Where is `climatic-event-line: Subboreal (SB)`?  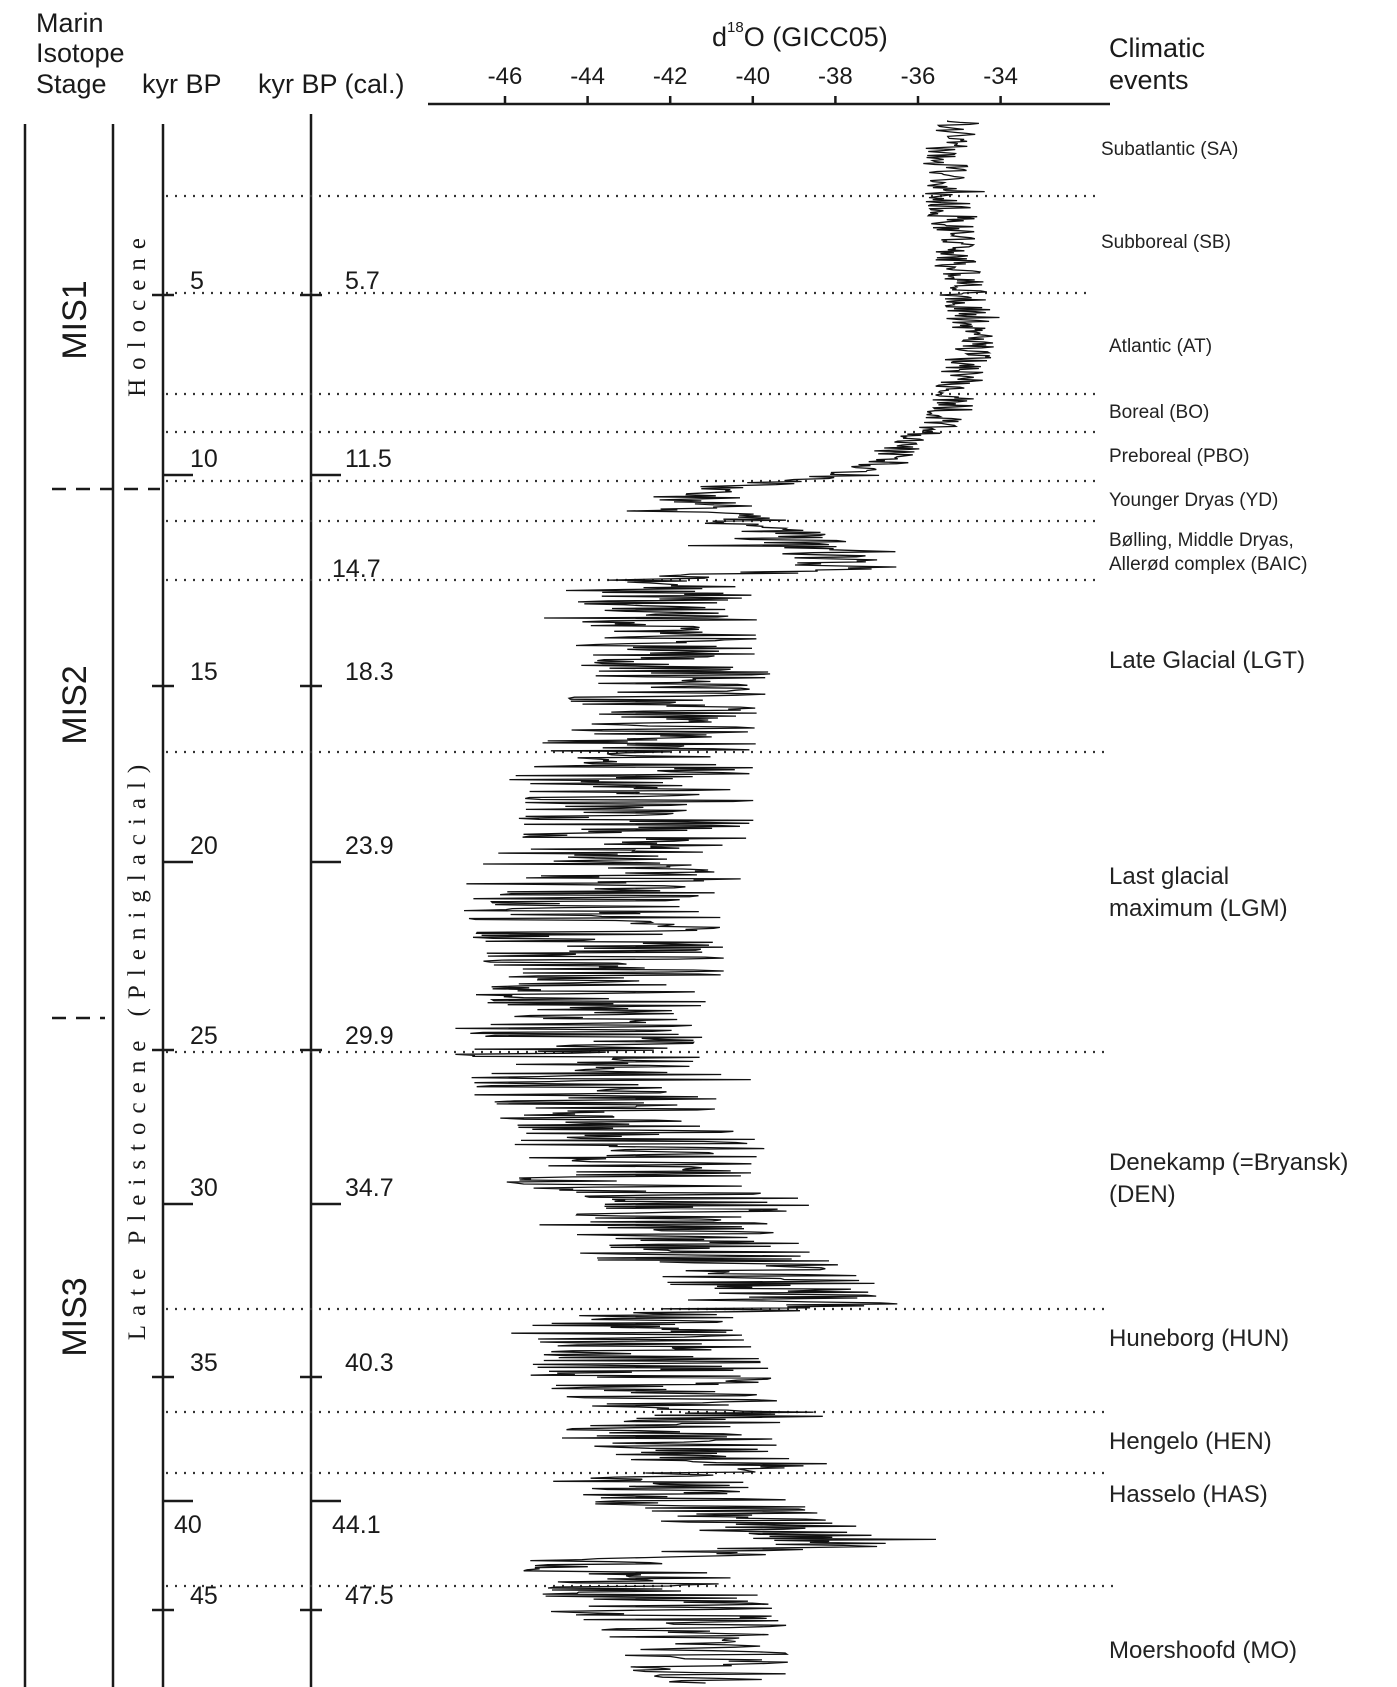 climatic-event-line: Subboreal (SB) is located at coordinates (1166, 242).